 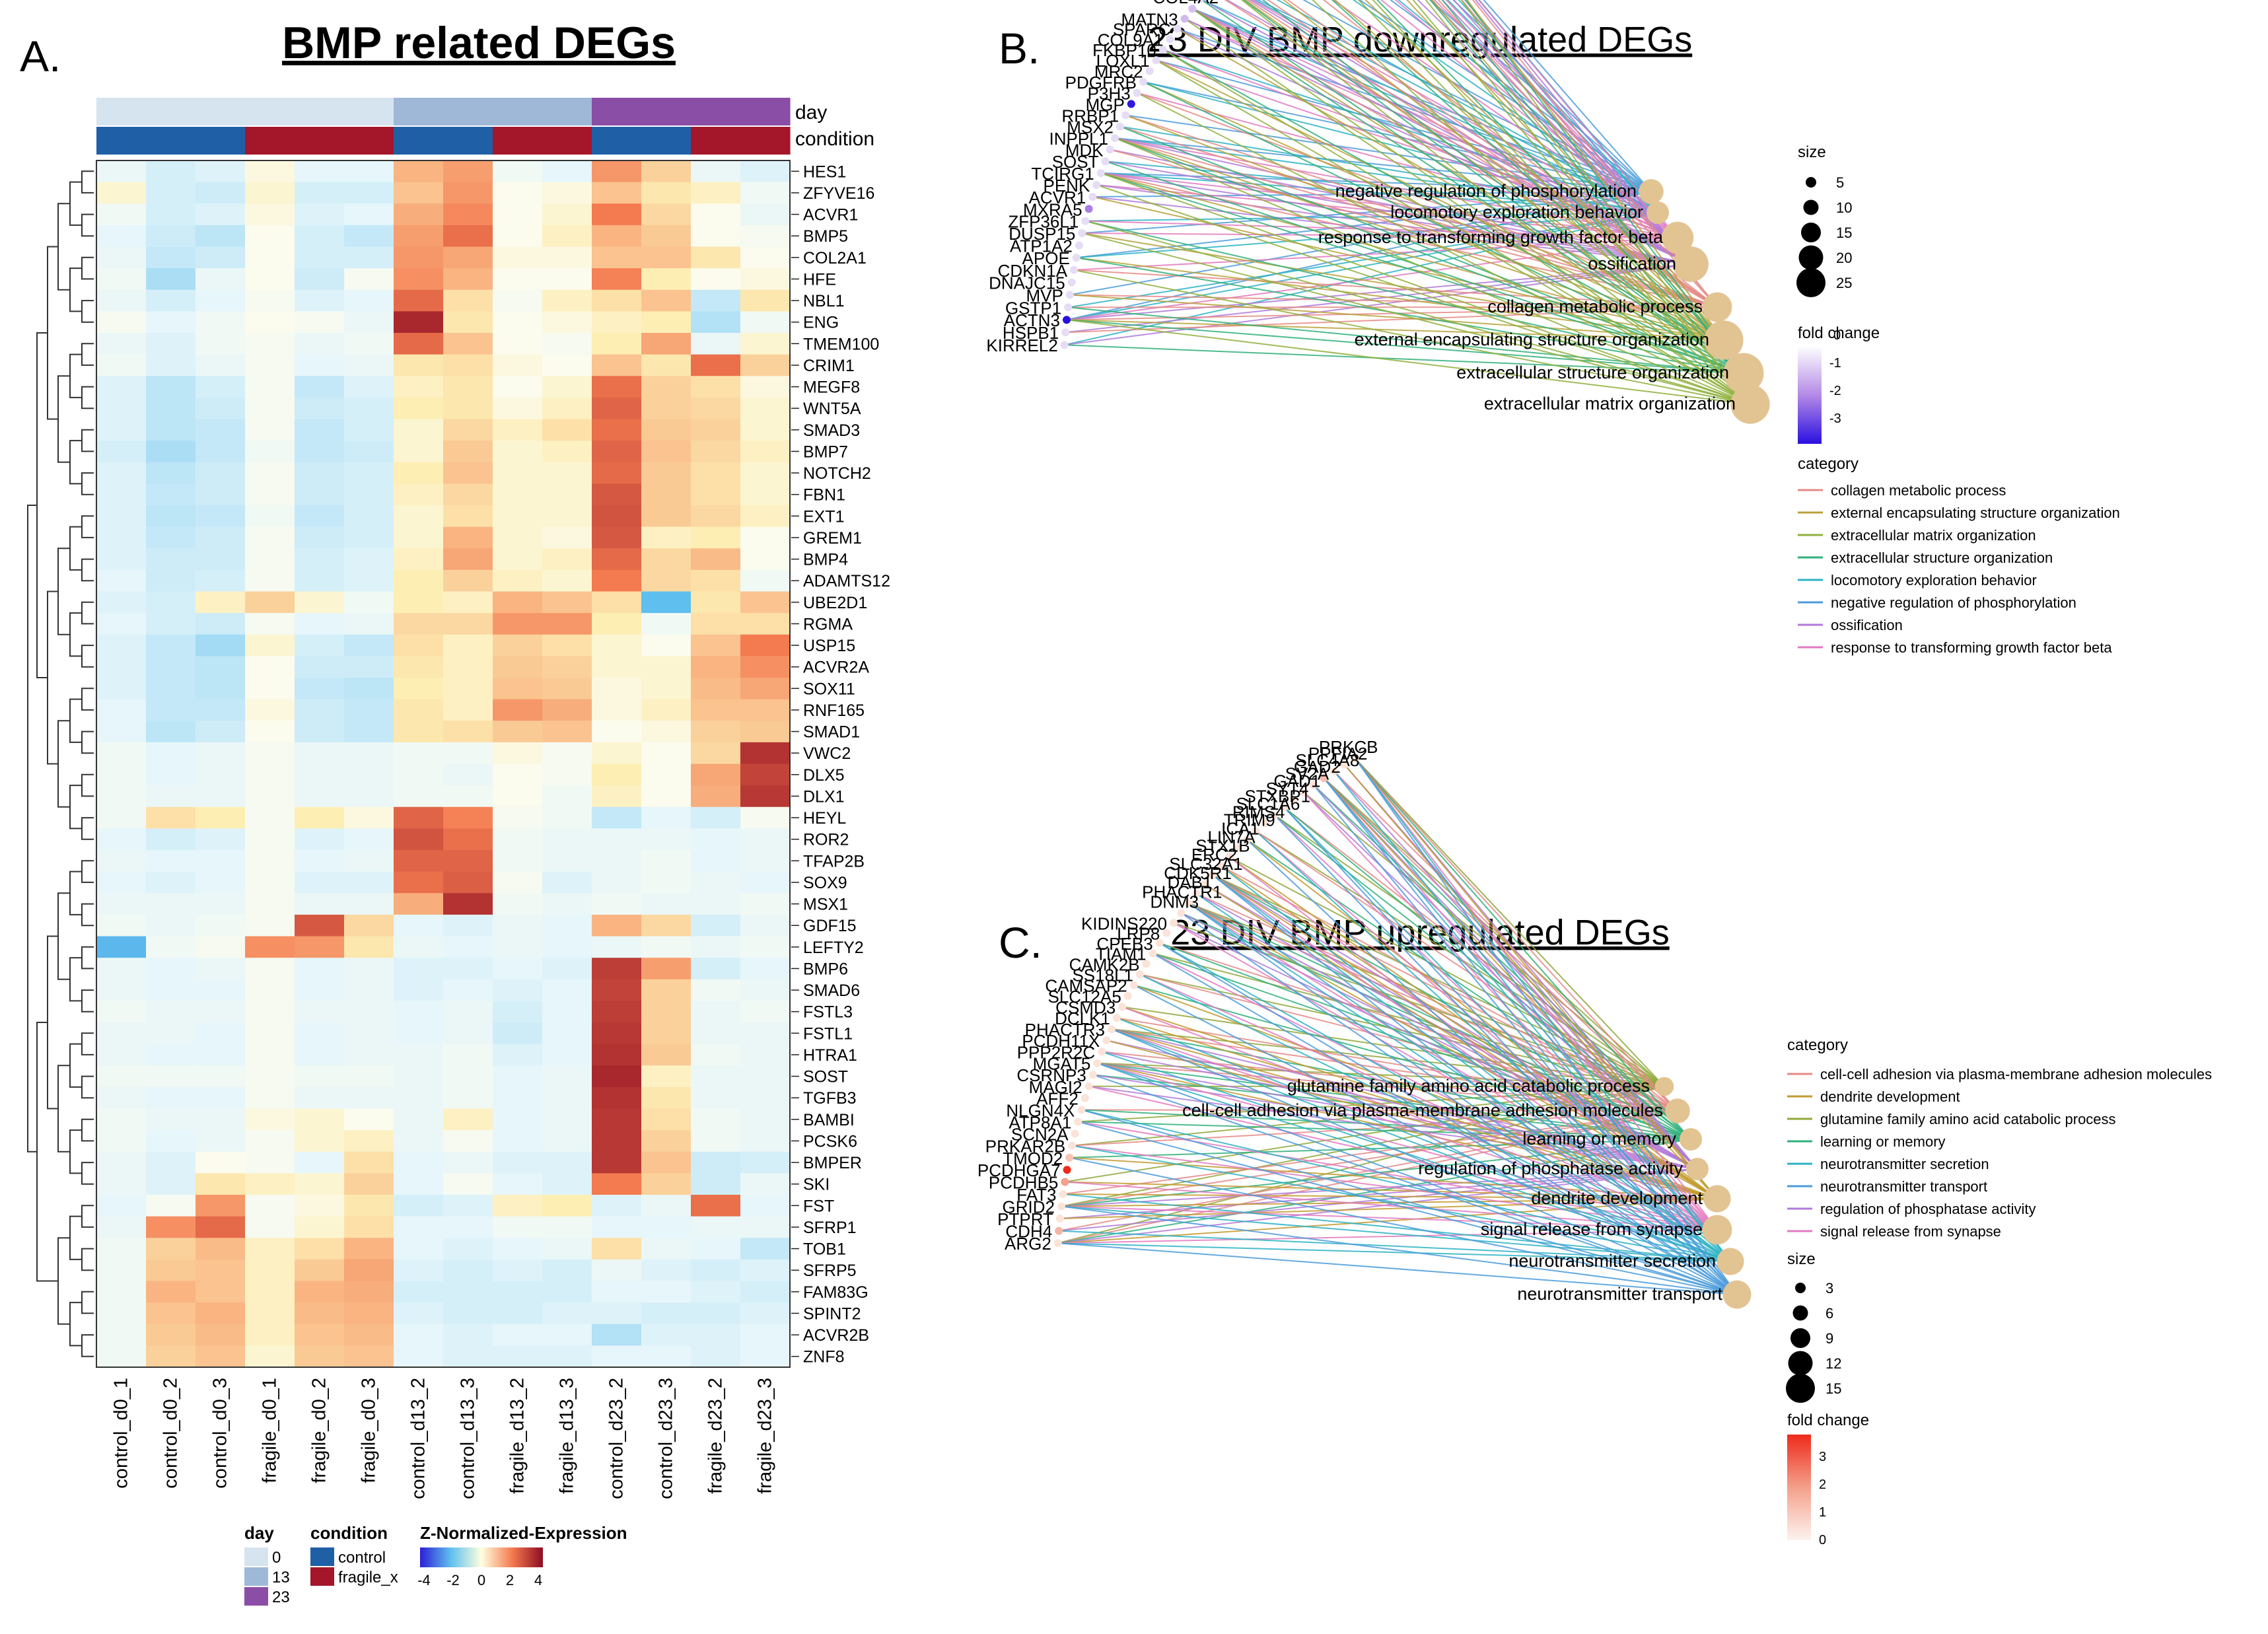 I want to click on gene-label: ADAMTS12, so click(x=846, y=581).